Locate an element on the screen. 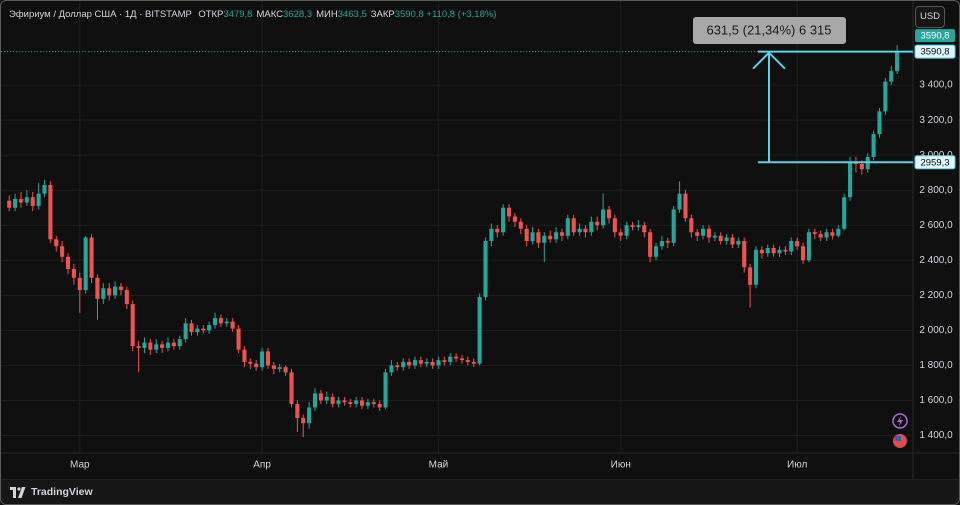 This screenshot has height=505, width=960. footer: TradingView is located at coordinates (480, 491).